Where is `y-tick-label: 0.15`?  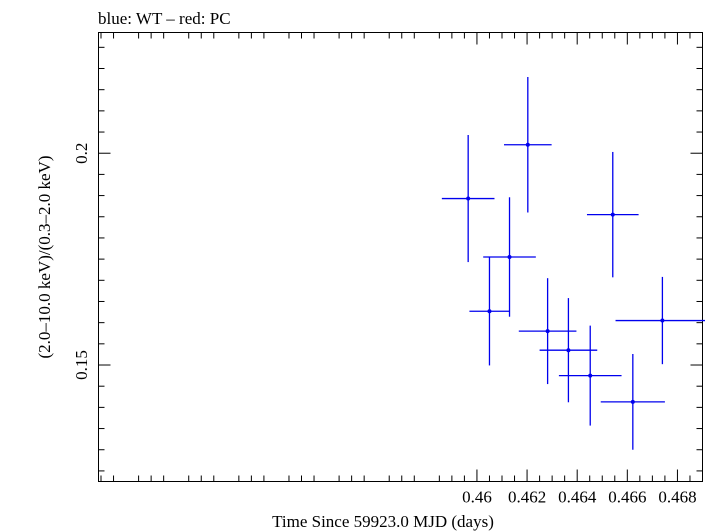 y-tick-label: 0.15 is located at coordinates (81, 365).